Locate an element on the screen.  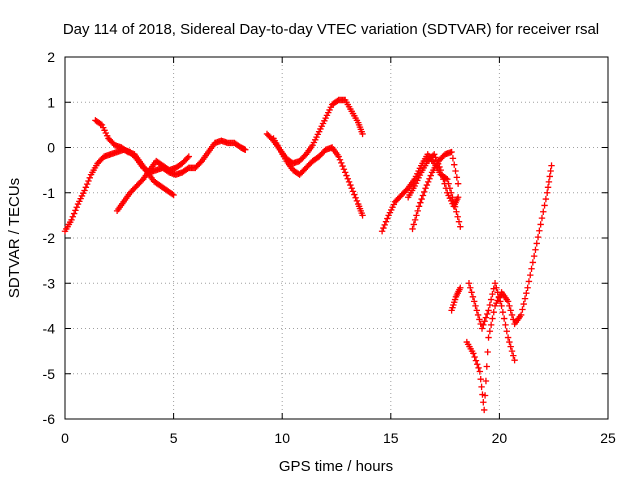
y-tick-label: -3 is located at coordinates (49, 283).